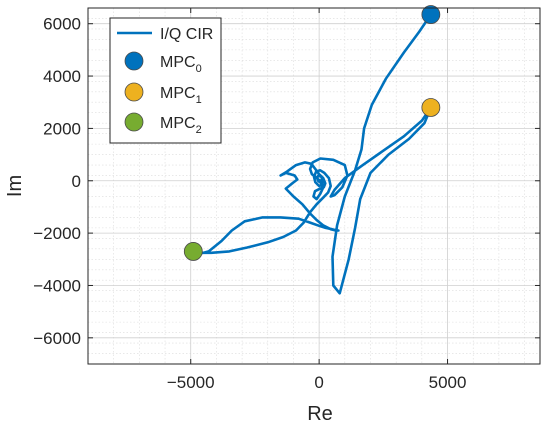  What do you see at coordinates (181, 125) in the screenshot?
I see `legend-label-mpc2: MPC2` at bounding box center [181, 125].